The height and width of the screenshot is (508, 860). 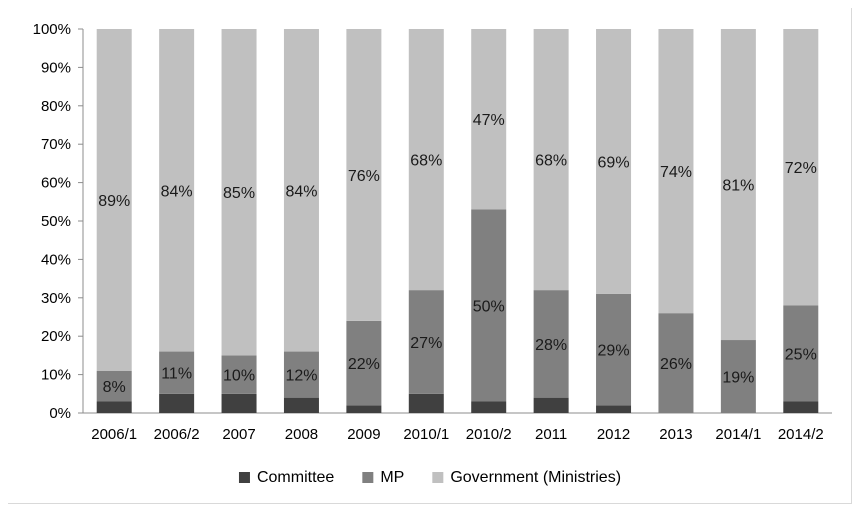 What do you see at coordinates (801, 434) in the screenshot?
I see `x-tick-label: 2014/2` at bounding box center [801, 434].